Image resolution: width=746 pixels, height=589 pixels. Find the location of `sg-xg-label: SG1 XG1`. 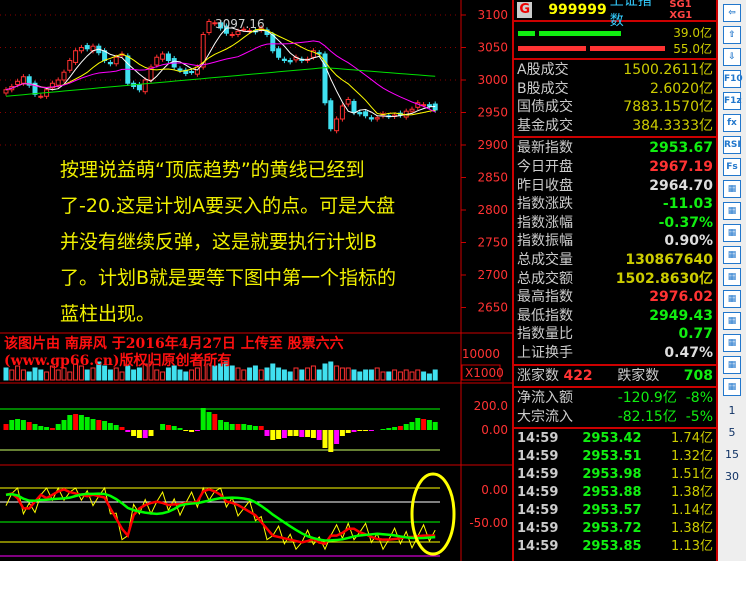

sg-xg-label: SG1 XG1 is located at coordinates (681, 10).